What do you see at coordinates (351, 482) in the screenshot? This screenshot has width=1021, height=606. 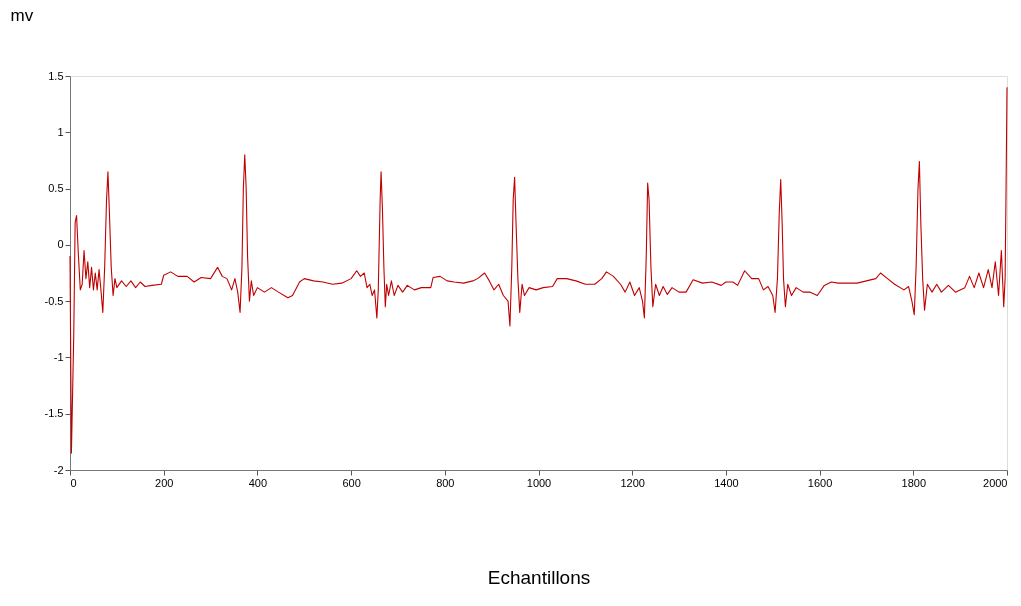 I see `x-tick-label: 600` at bounding box center [351, 482].